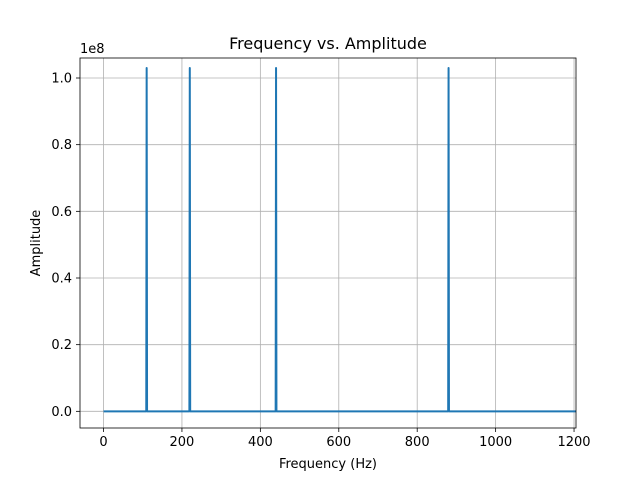 The width and height of the screenshot is (640, 480). Describe the element at coordinates (61, 412) in the screenshot. I see `y-tick-label: 0.0` at that location.